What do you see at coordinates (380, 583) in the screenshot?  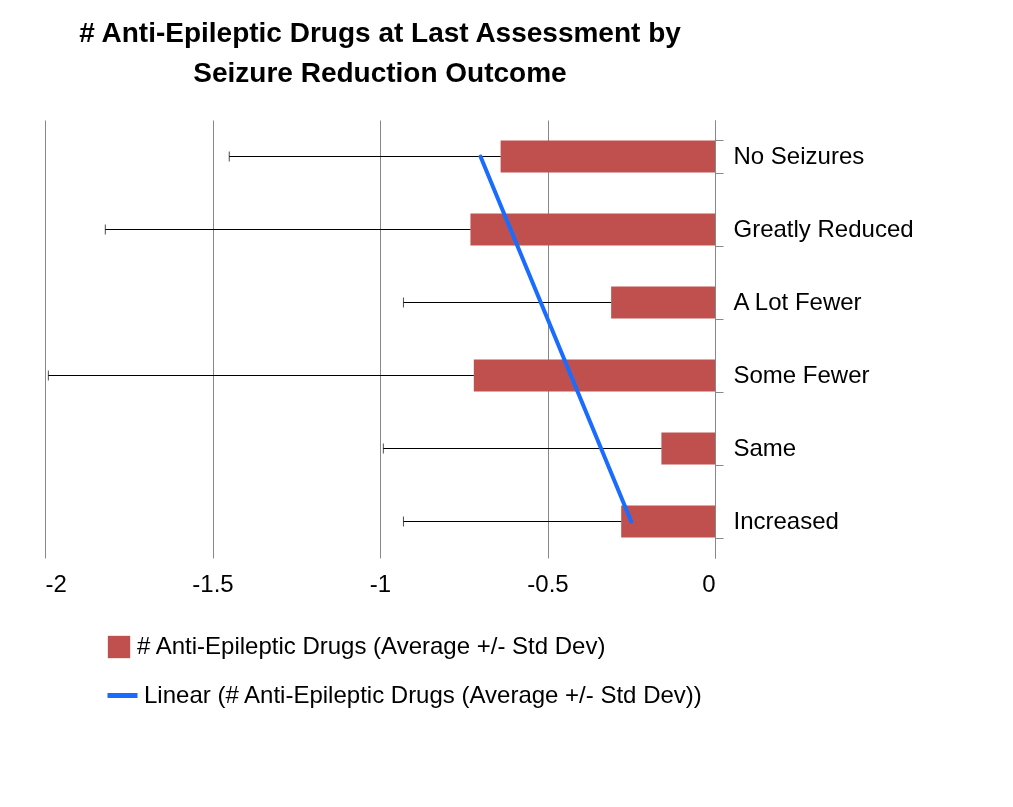 I see `x-tick-label: -1` at bounding box center [380, 583].